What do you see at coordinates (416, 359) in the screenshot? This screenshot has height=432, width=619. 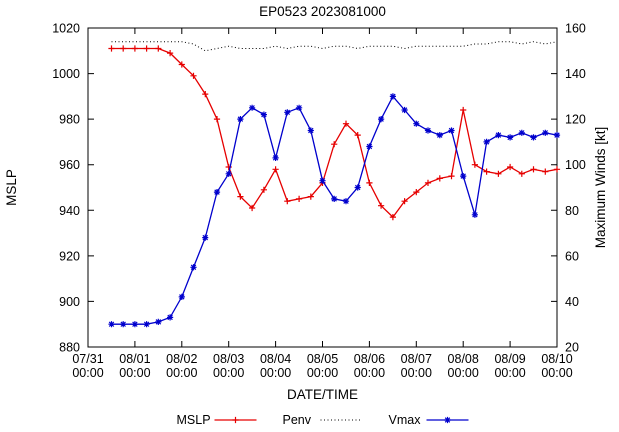 I see `x-tick-label-date: 08/07` at bounding box center [416, 359].